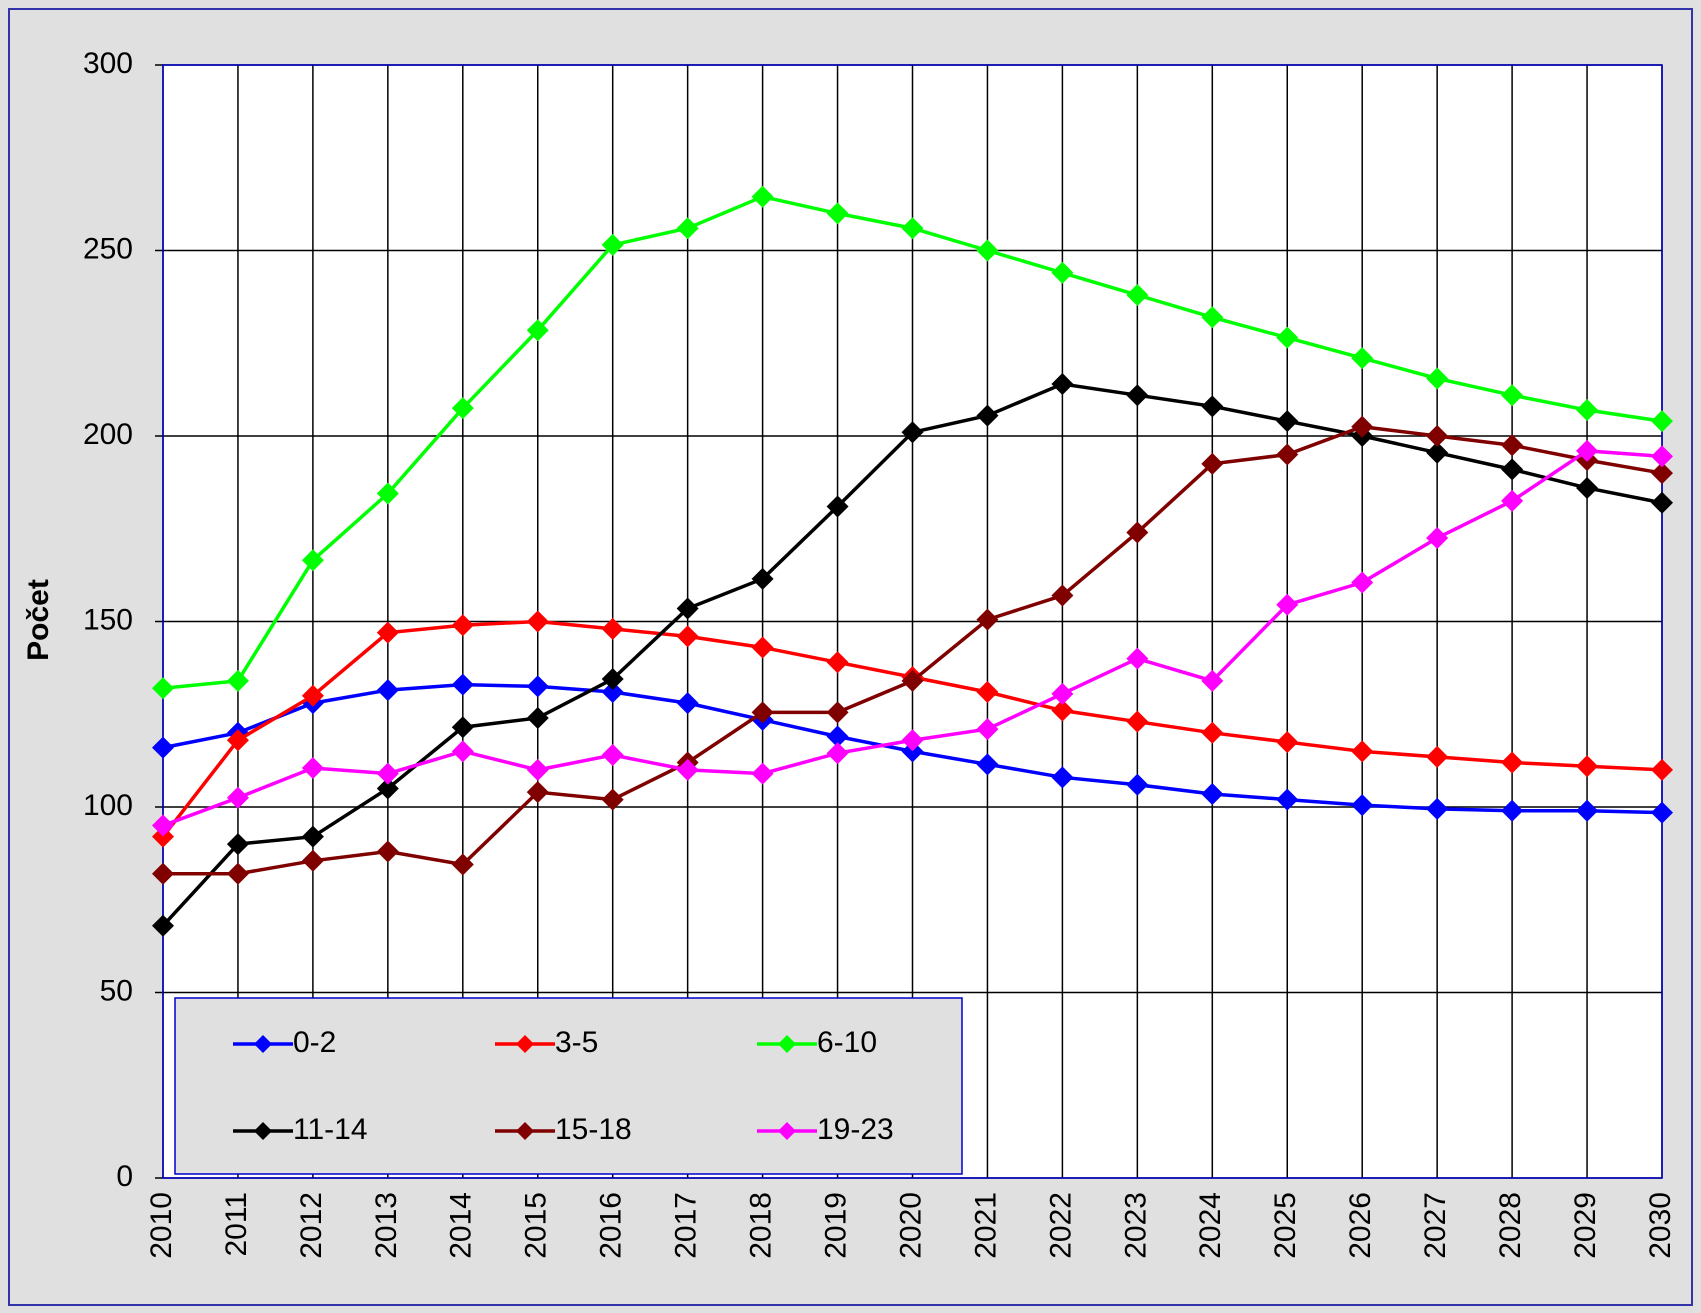 The width and height of the screenshot is (1701, 1313). I want to click on x-tick-label: 2011, so click(236, 1224).